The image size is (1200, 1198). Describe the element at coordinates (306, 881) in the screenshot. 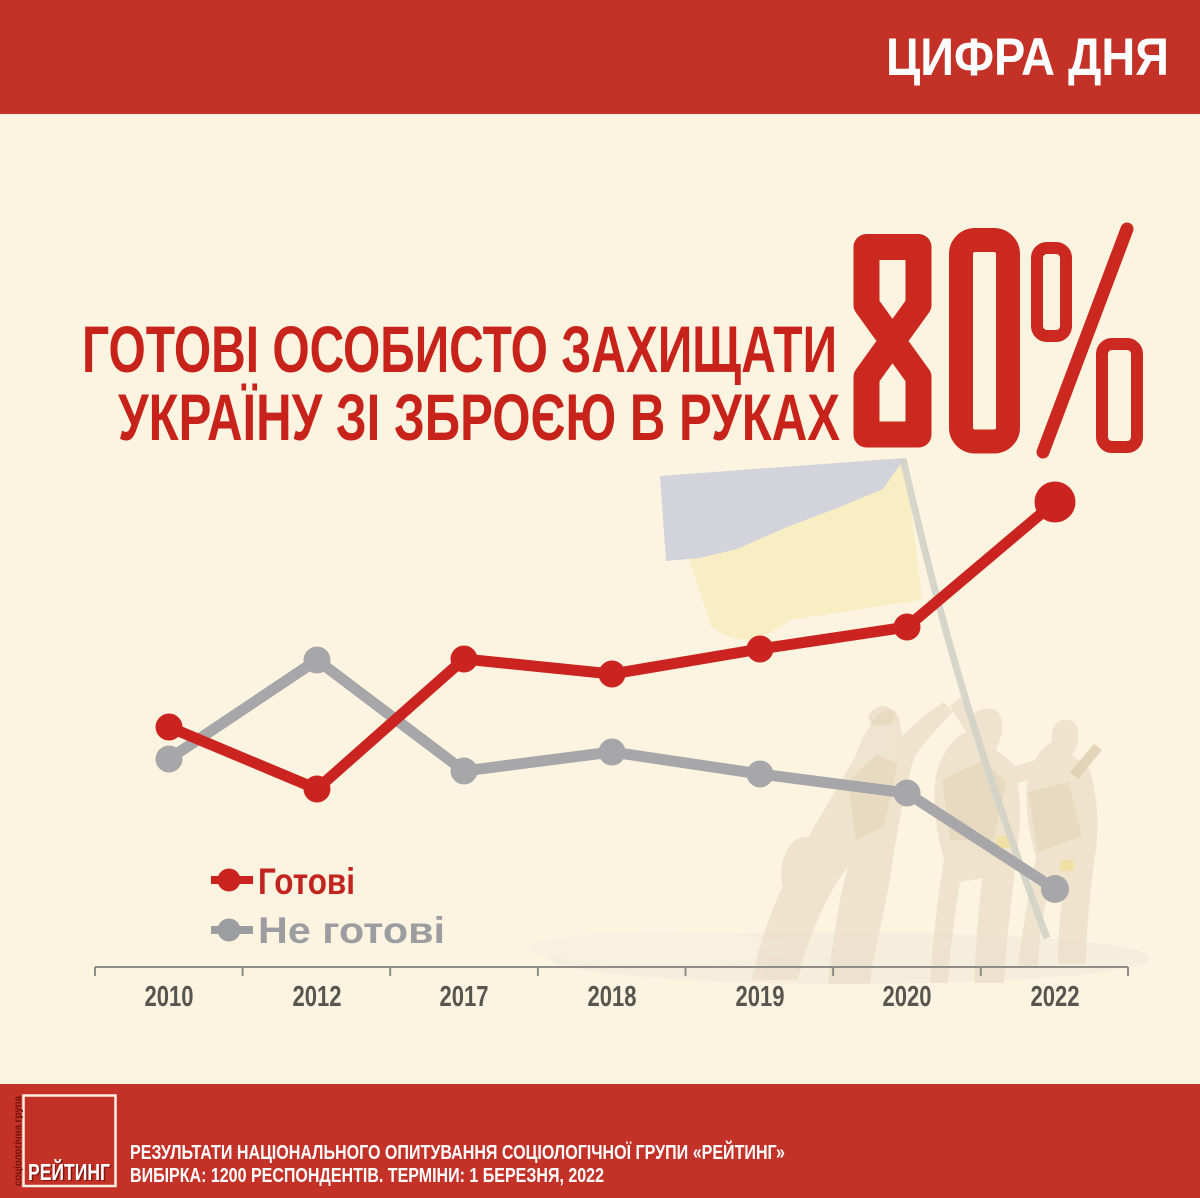

I see `svg-text: Готові` at that location.